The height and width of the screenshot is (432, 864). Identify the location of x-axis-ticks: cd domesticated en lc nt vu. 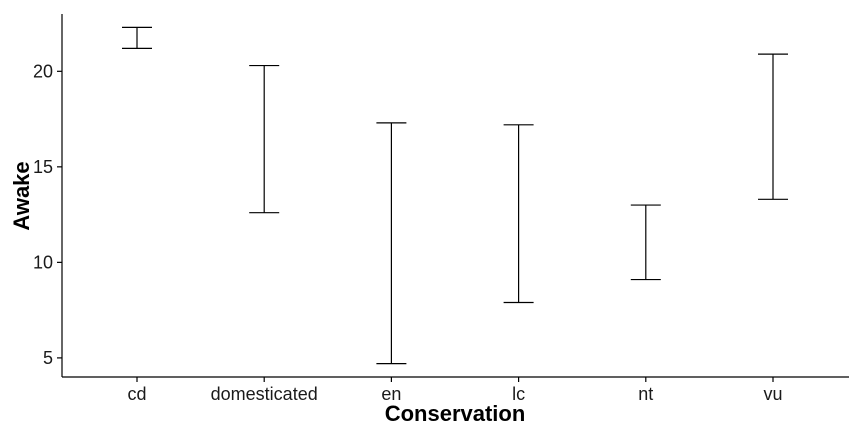
(455, 390).